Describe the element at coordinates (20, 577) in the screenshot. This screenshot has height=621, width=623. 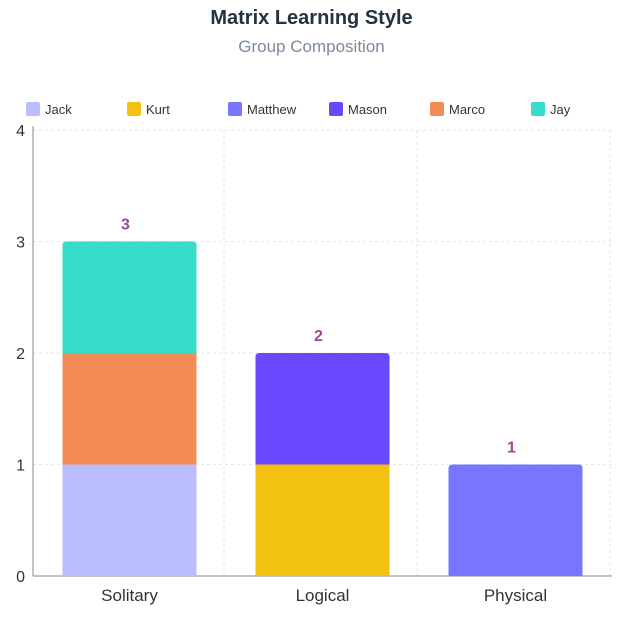
I see `y-tick-label: 0` at that location.